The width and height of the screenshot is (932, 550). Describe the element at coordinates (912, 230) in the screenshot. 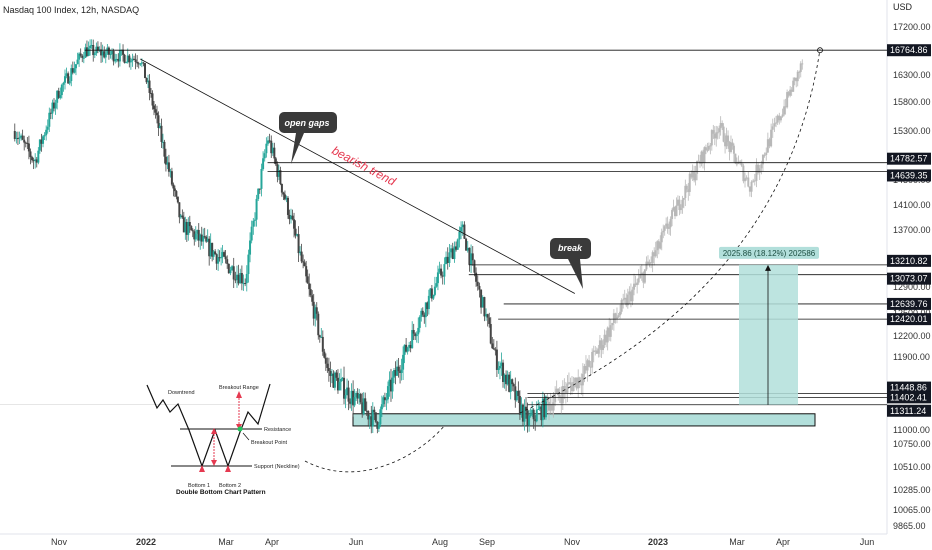

I see `y-tick-label: 13700.00` at that location.